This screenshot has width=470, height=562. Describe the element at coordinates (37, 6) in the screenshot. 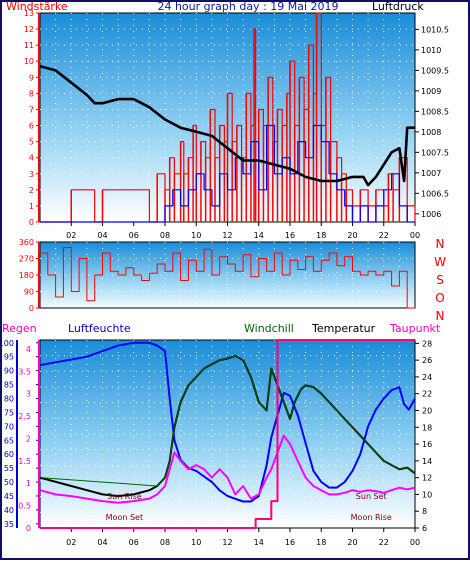

I see `chart-1-left-label: Windstärke` at that location.